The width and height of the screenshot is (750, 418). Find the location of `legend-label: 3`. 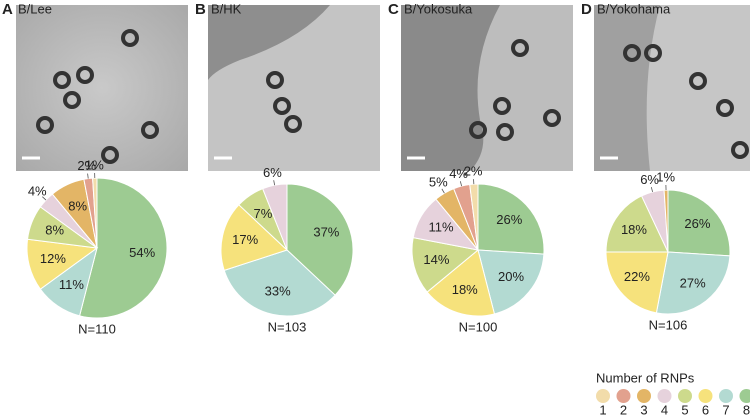

legend-label: 3 is located at coordinates (643, 409).